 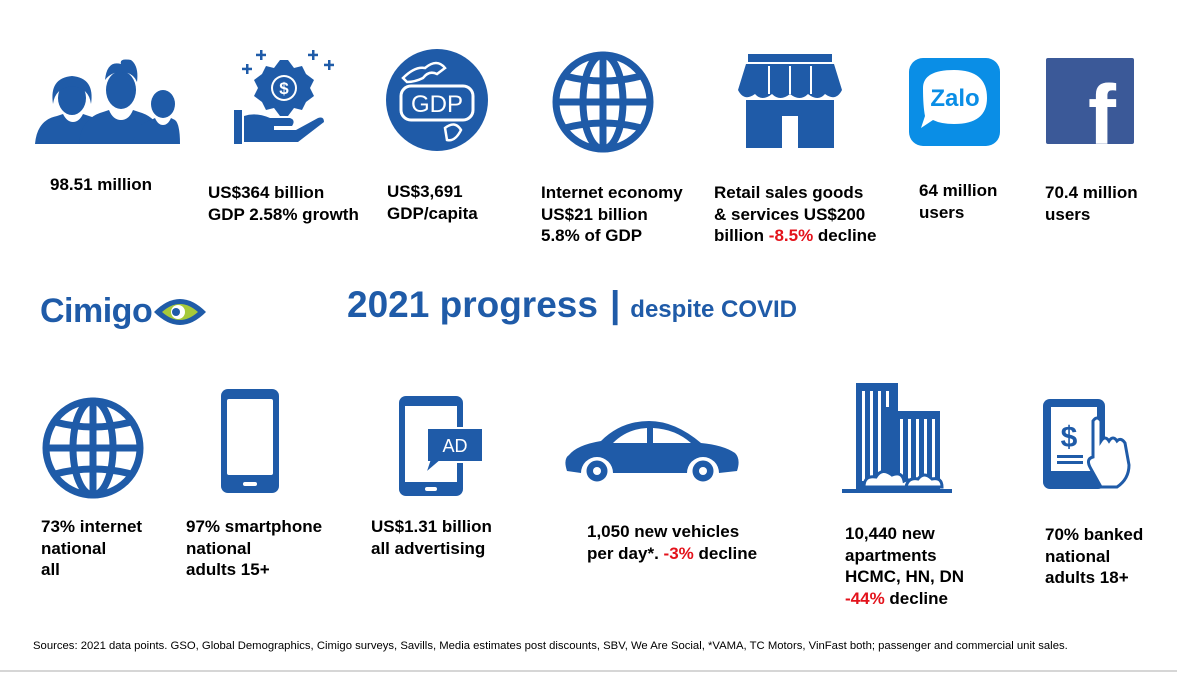 I want to click on storefront-icon, so click(x=790, y=101).